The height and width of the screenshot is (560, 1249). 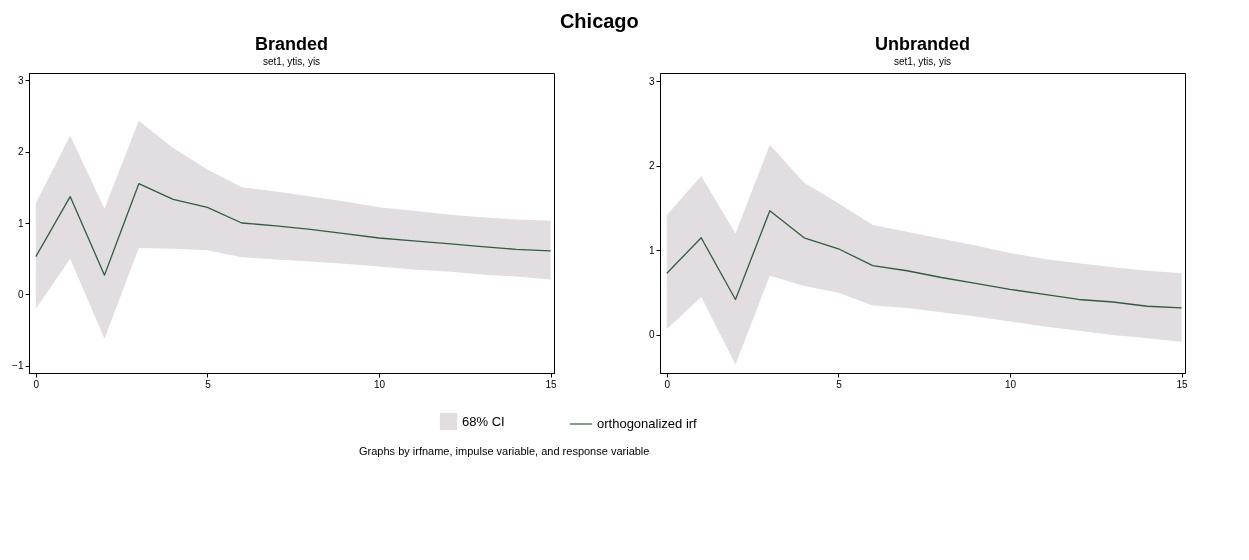 I want to click on y-tick-label: −1, so click(x=18, y=366).